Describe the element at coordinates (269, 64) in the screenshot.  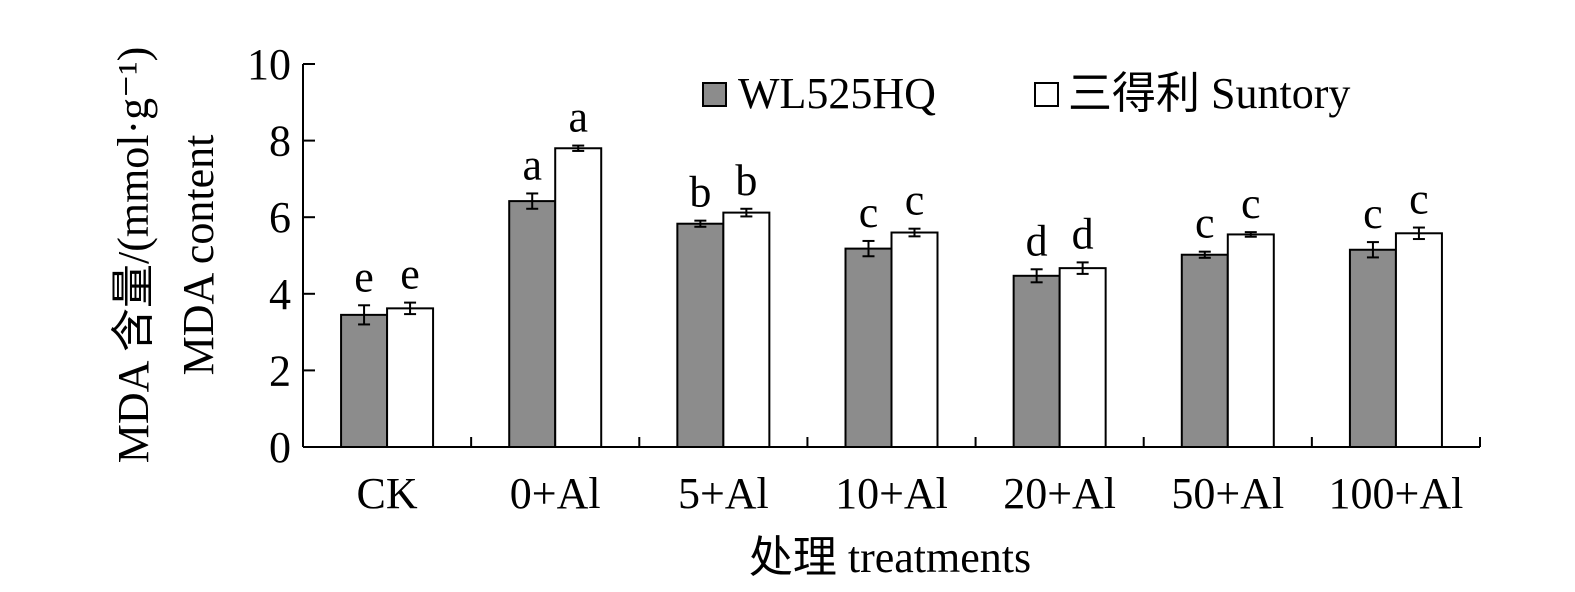
I see `y-tick-label: 10` at that location.